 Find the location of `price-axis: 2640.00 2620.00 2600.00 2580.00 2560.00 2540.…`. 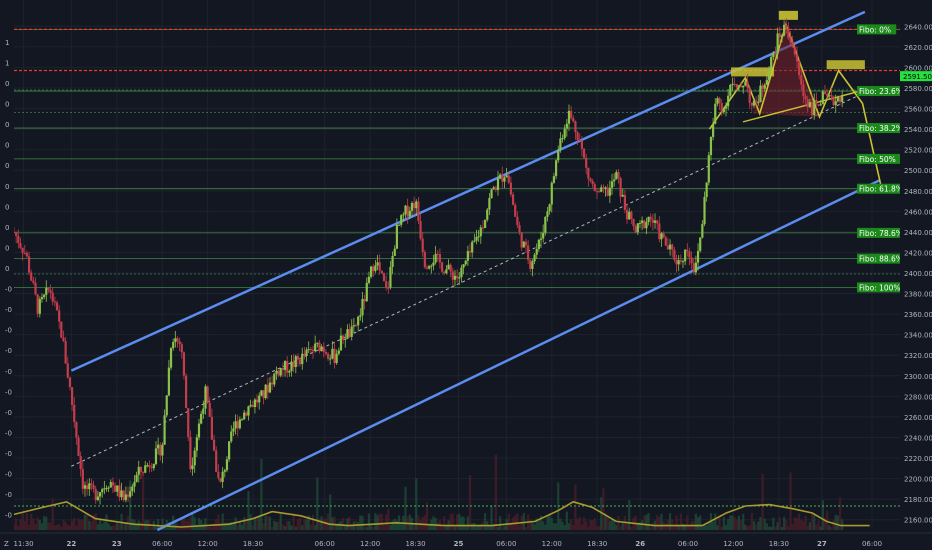

price-axis: 2640.00 2620.00 2600.00 2580.00 2560.00 2540.… is located at coordinates (916, 275).